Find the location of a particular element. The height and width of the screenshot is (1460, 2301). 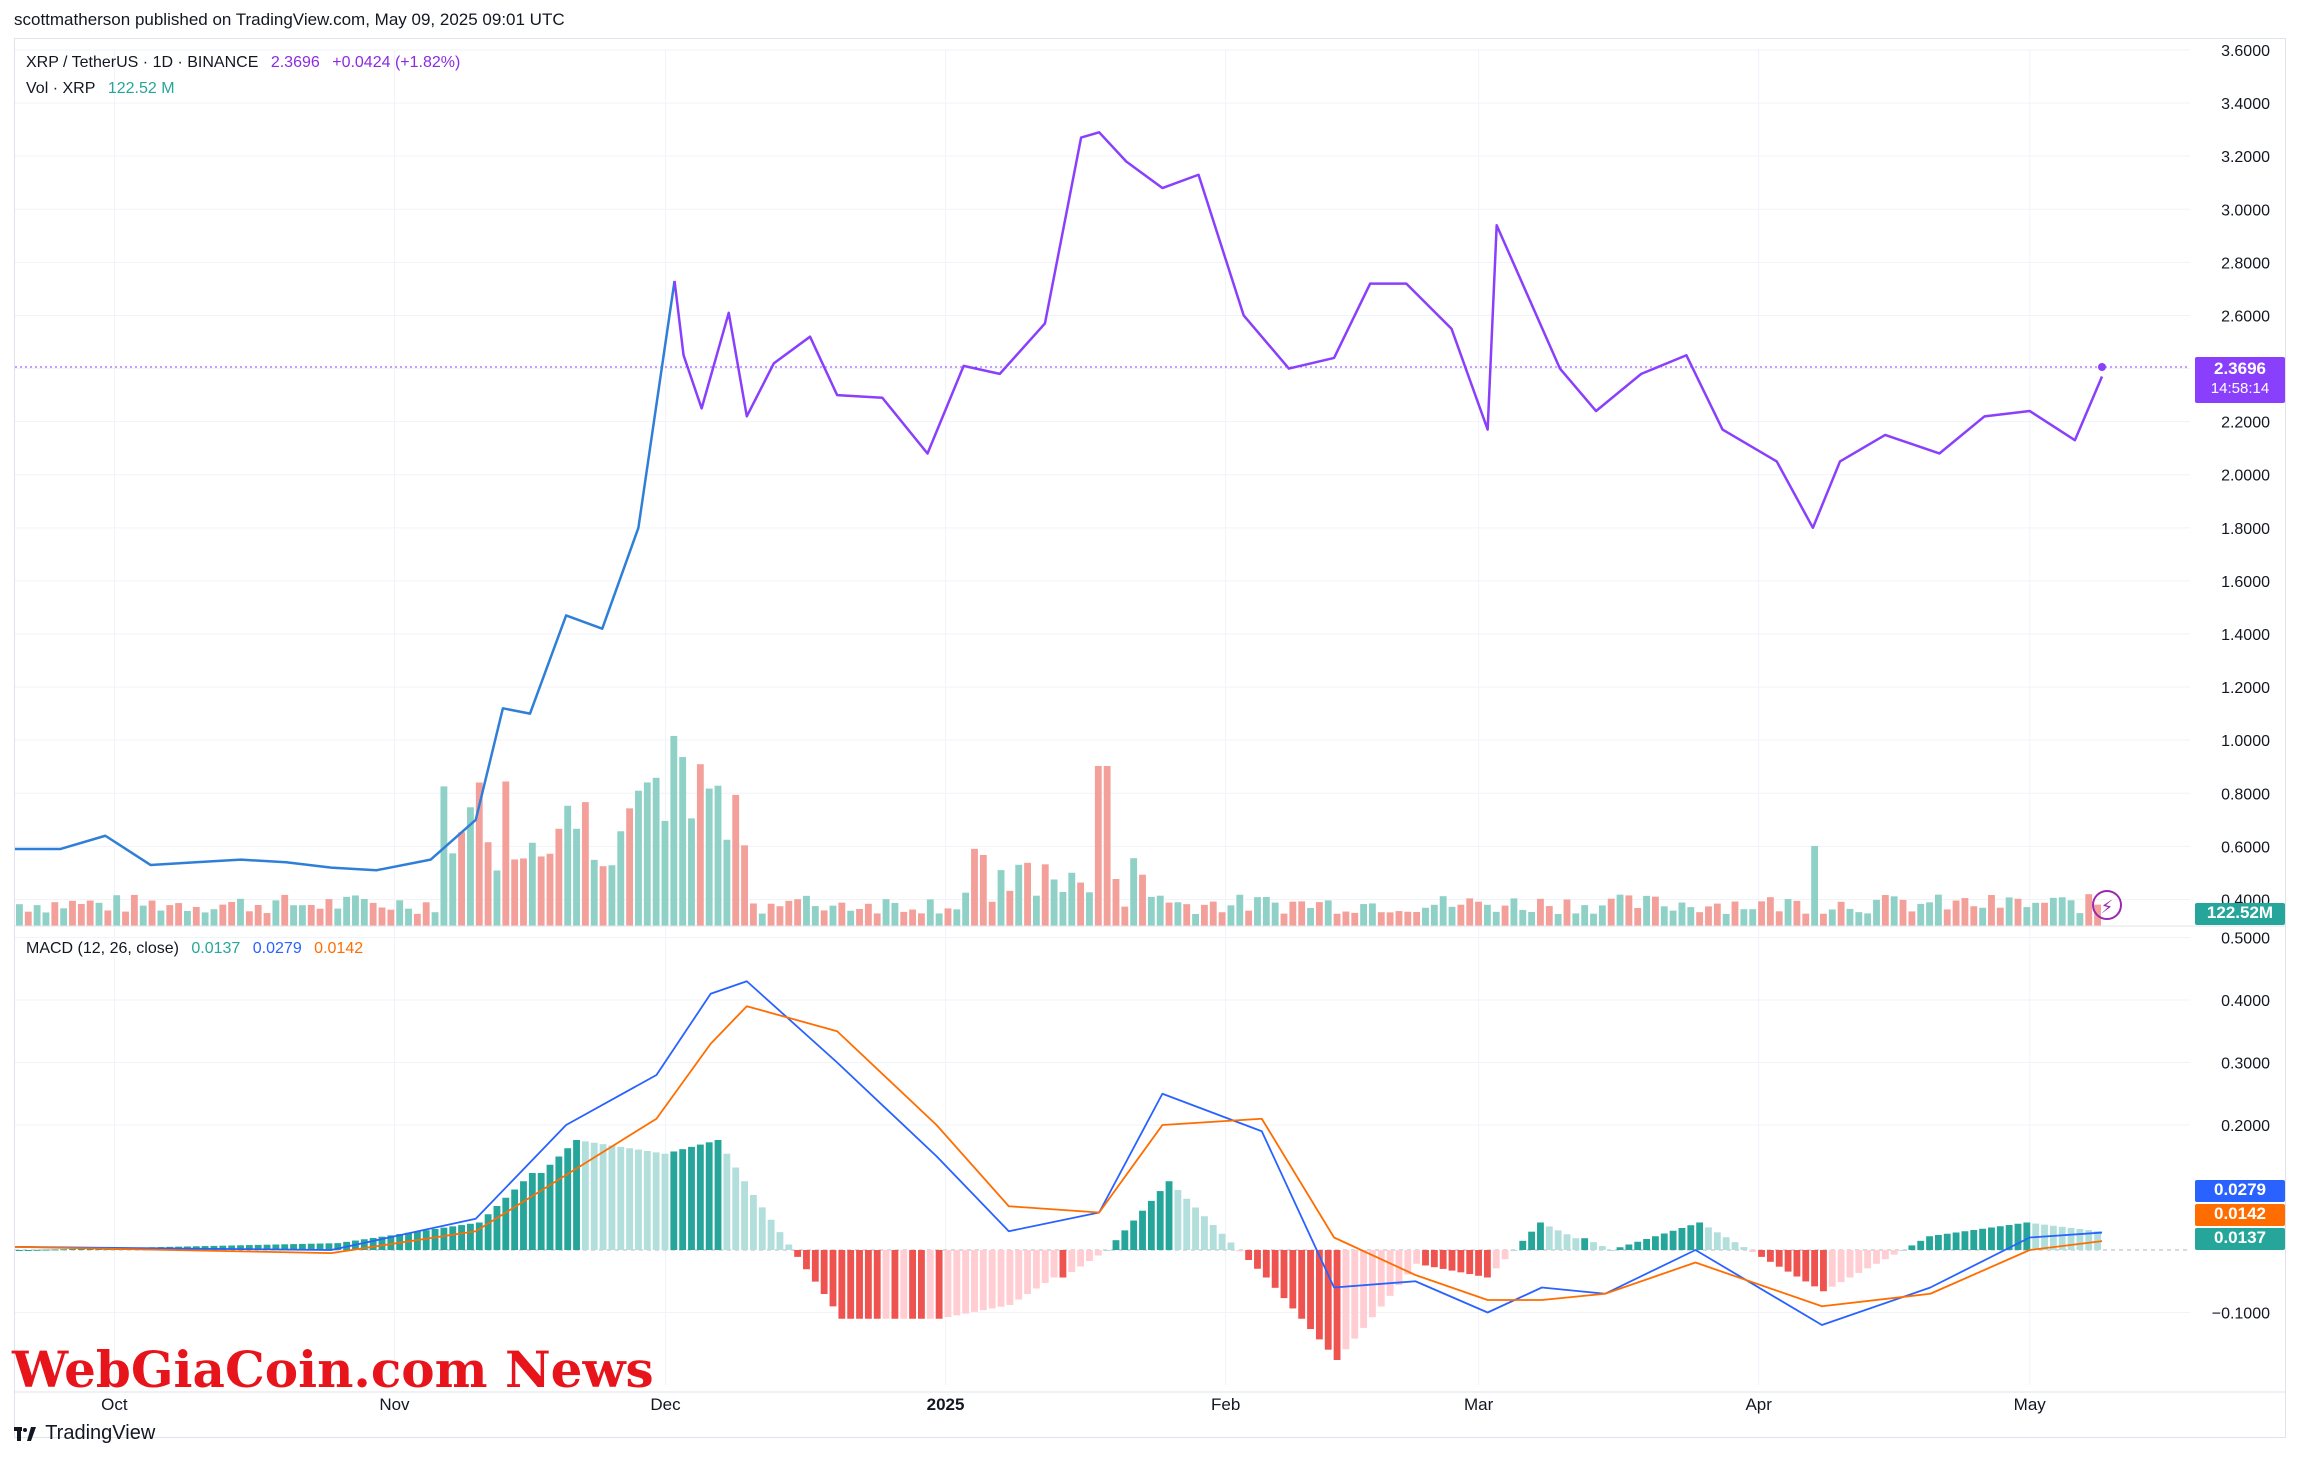

symbol-label: XRP / TetherUS · 1D · BINANCE is located at coordinates (142, 62).